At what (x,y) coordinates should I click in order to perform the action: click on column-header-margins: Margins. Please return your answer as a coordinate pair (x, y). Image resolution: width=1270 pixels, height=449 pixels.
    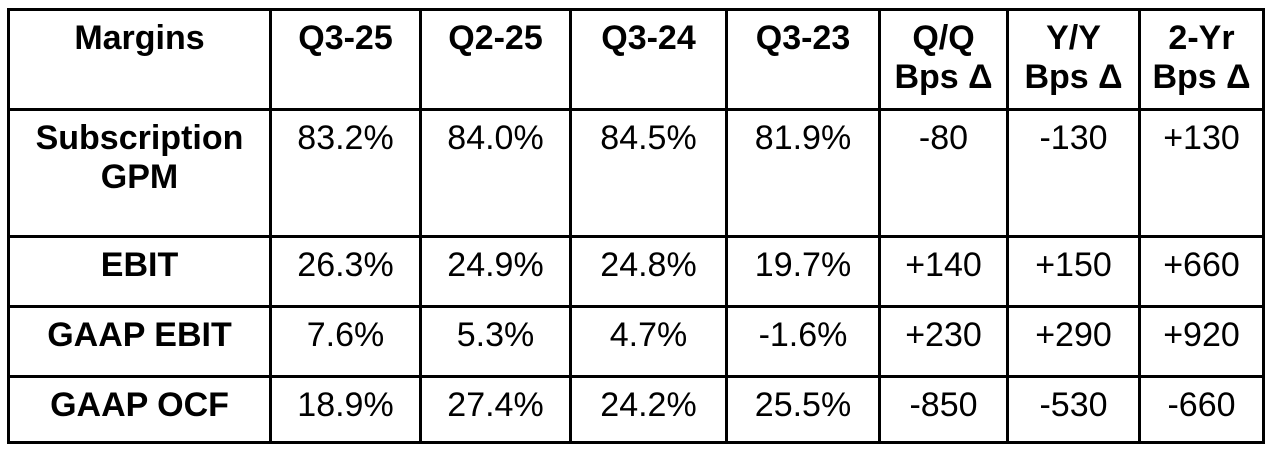
    Looking at the image, I should click on (139, 59).